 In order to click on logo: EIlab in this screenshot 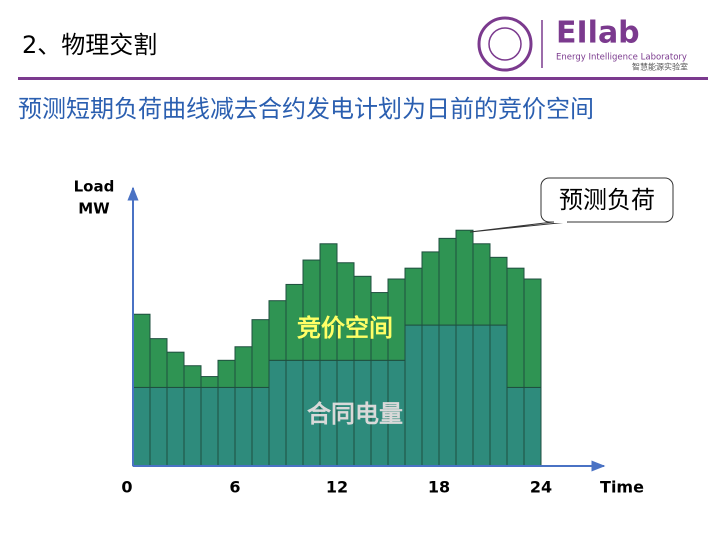, I will do `click(598, 33)`.